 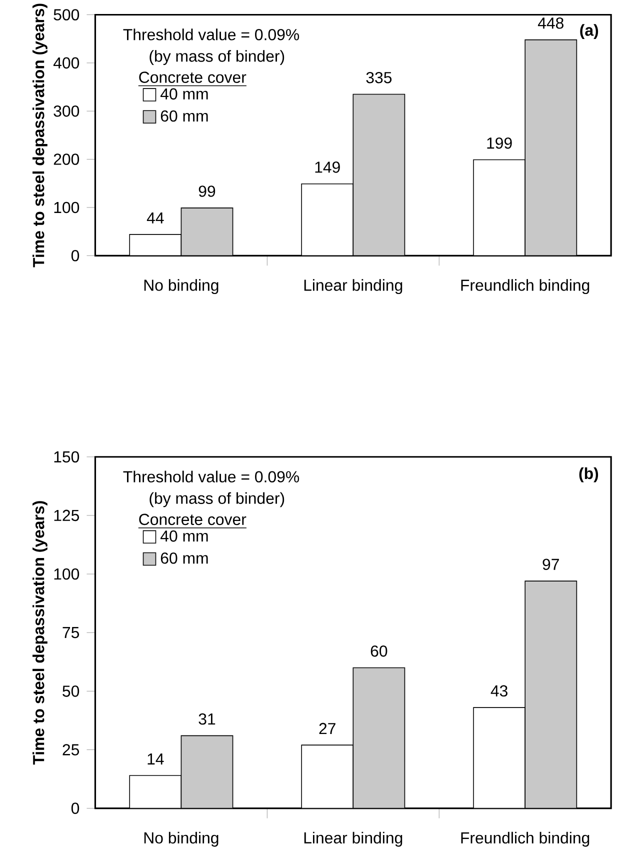 I want to click on data-label: 44, so click(x=155, y=218).